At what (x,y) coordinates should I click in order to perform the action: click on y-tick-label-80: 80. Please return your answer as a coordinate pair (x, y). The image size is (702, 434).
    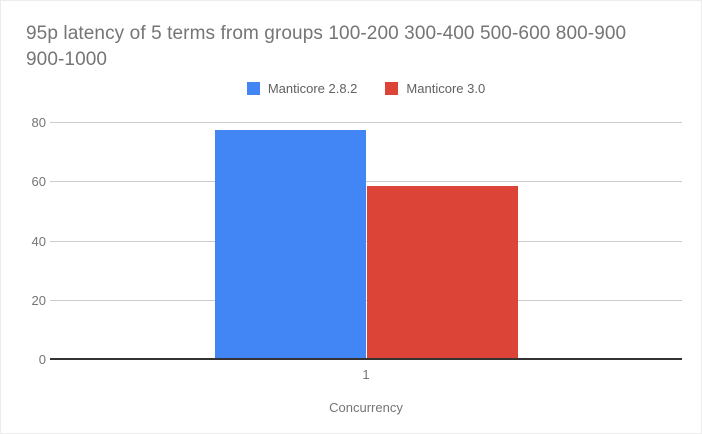
    Looking at the image, I should click on (38, 122).